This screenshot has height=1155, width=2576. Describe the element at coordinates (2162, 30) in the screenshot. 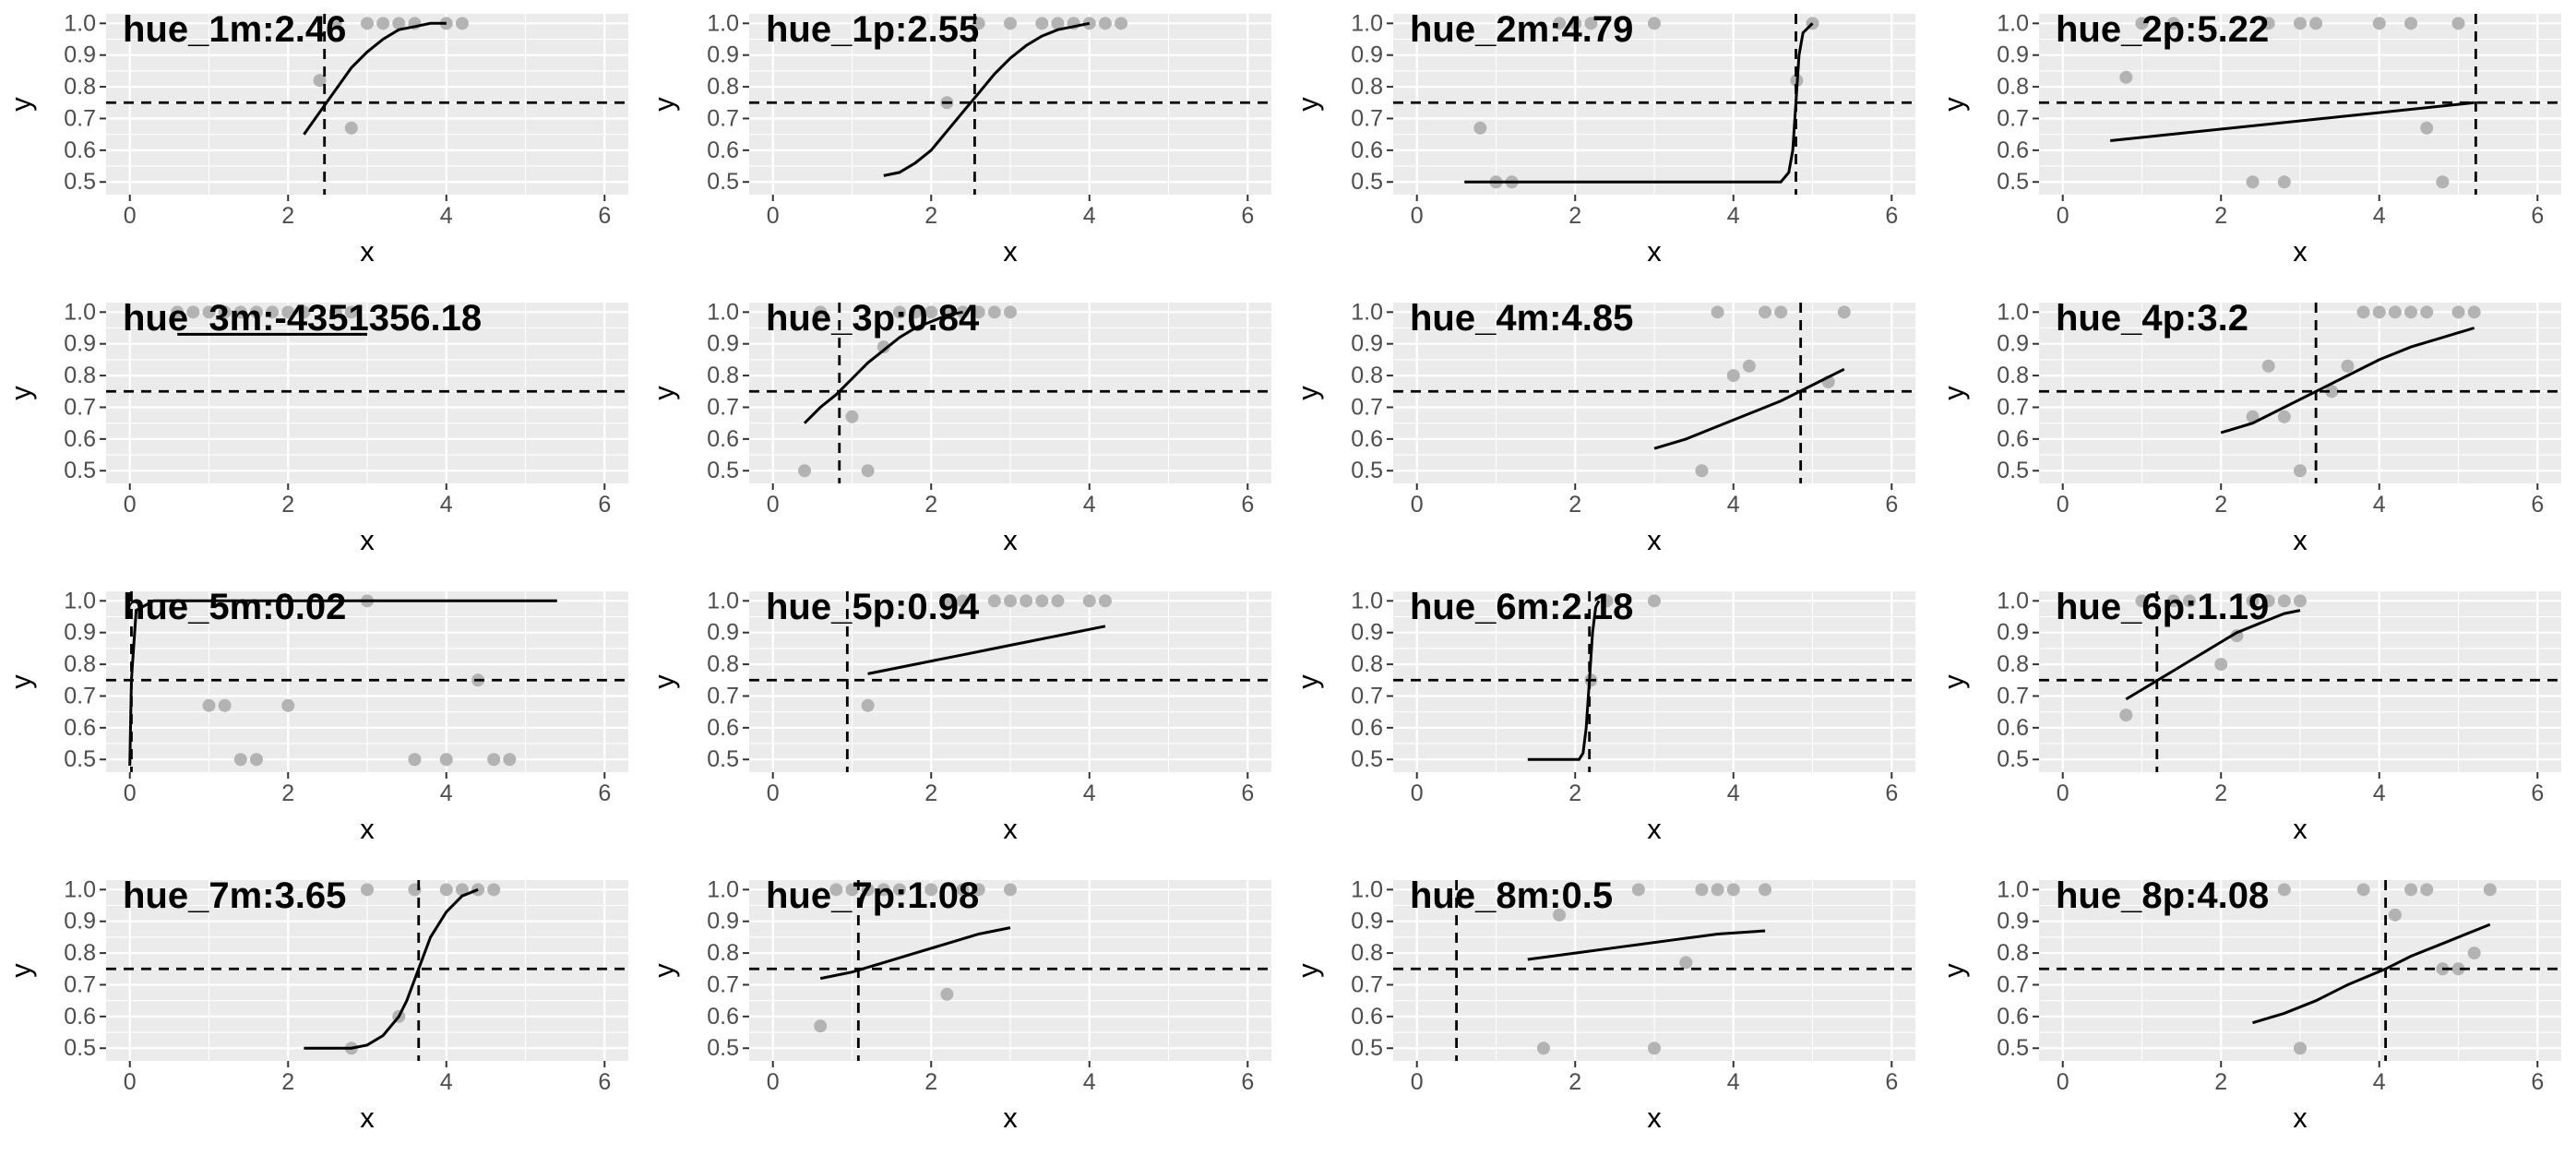

I see `panel-title: hue_2p:5.22` at that location.